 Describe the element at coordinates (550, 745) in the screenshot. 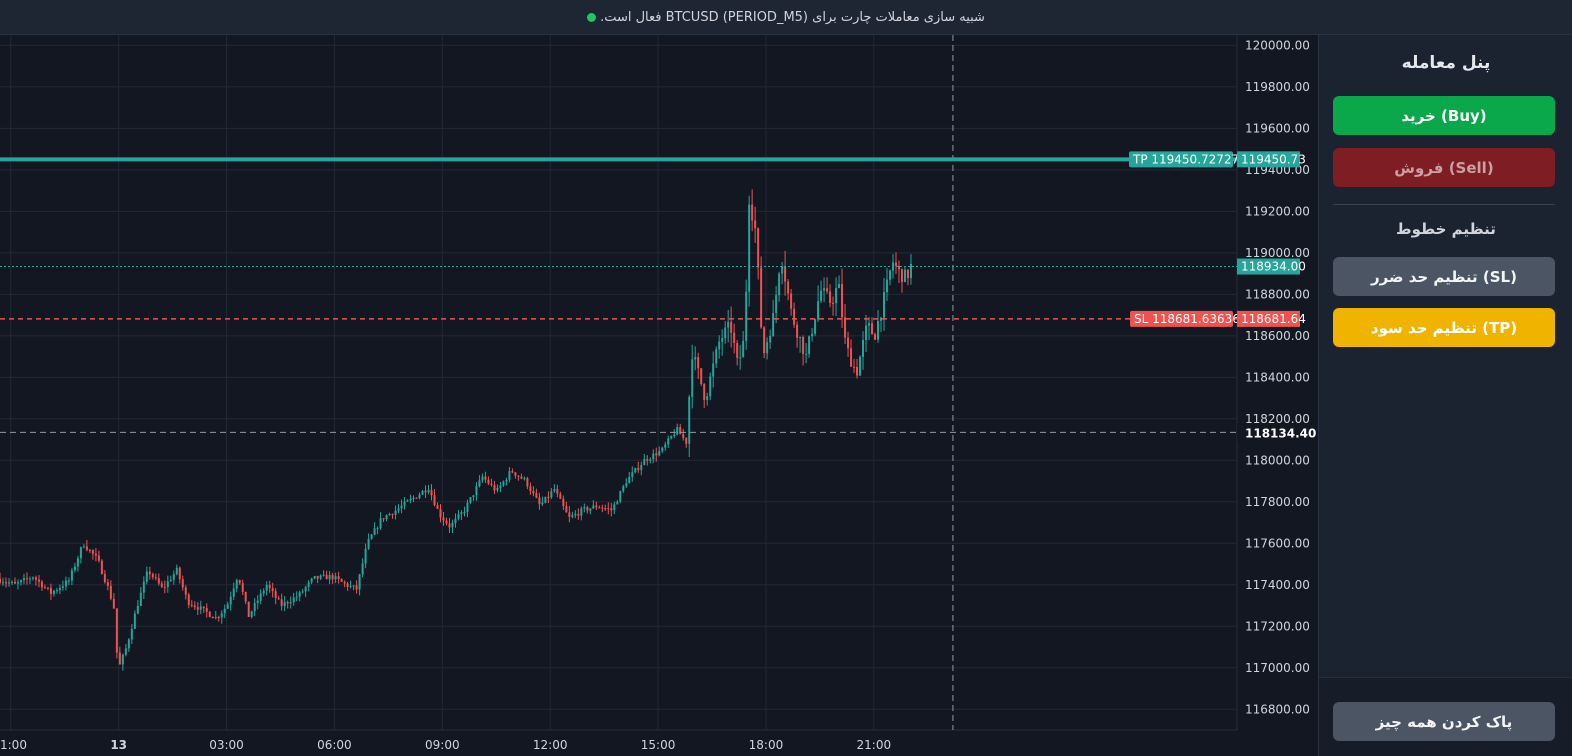

I see `x-tick-label: 12:00` at that location.